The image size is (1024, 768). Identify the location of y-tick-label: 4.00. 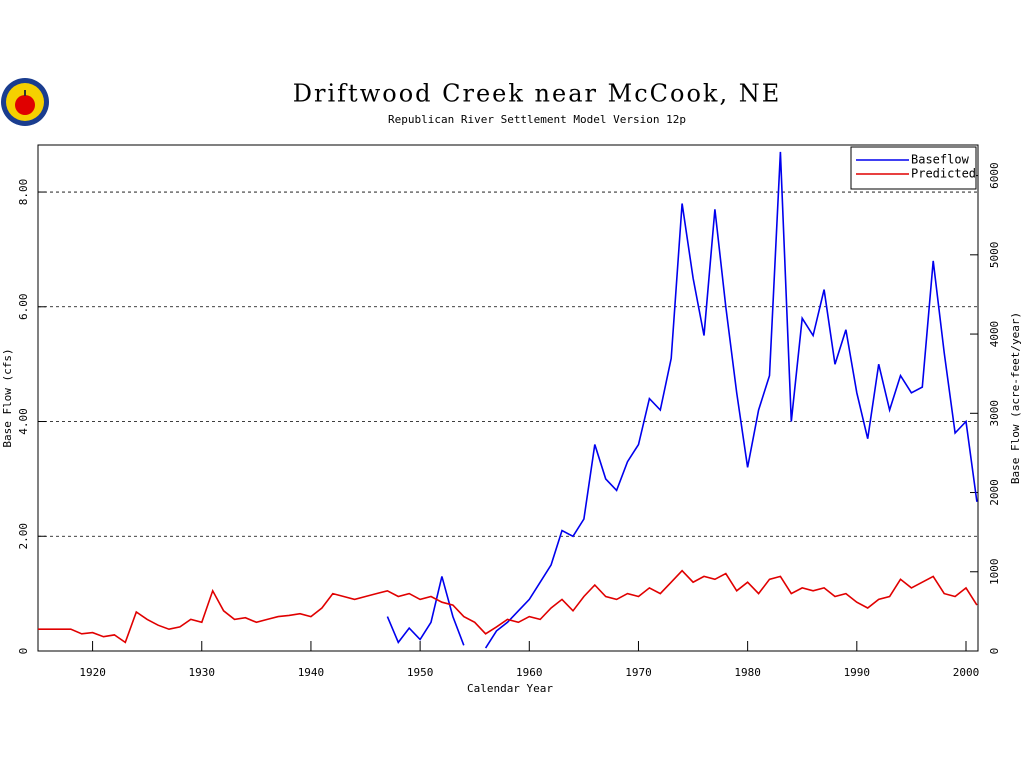
(23, 421).